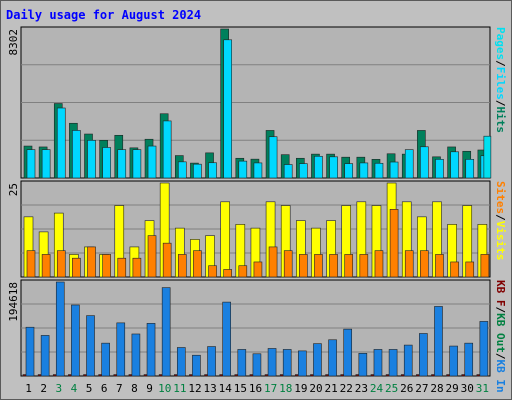 The height and width of the screenshot is (400, 512). Describe the element at coordinates (240, 388) in the screenshot. I see `x-tick-label: 15` at that location.